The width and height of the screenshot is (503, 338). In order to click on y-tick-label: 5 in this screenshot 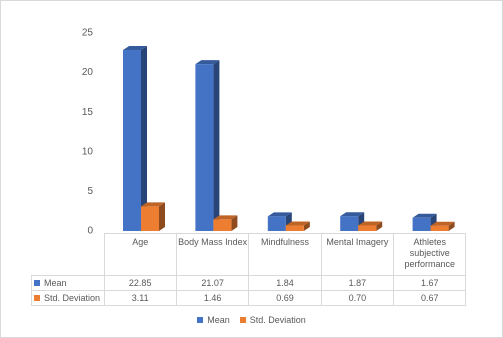, I will do `click(90, 191)`.